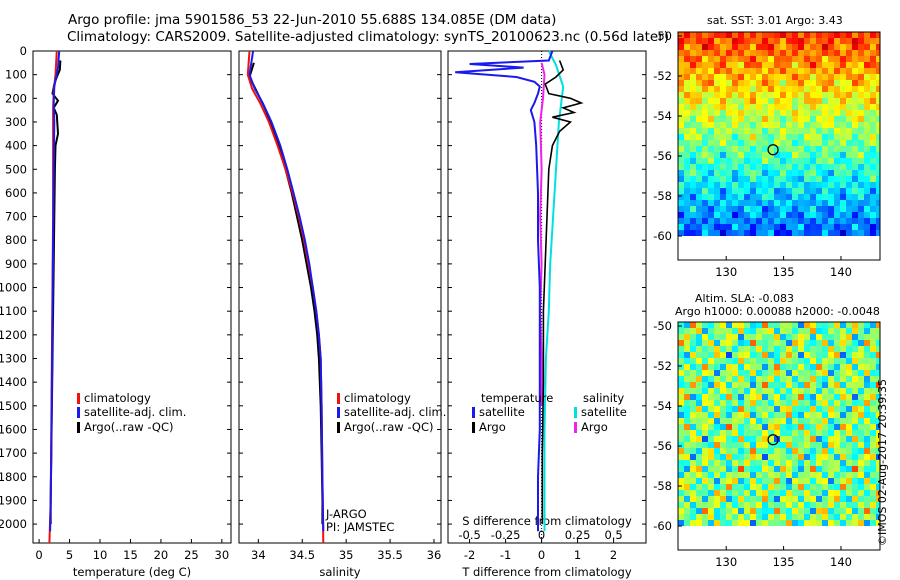  What do you see at coordinates (594, 427) in the screenshot?
I see `legend-sal-argo-label: Argo` at bounding box center [594, 427].